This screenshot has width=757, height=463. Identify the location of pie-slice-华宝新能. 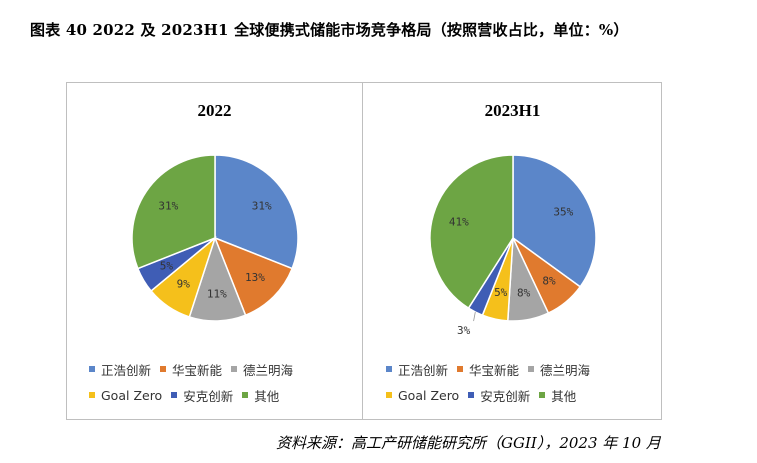
(253, 276).